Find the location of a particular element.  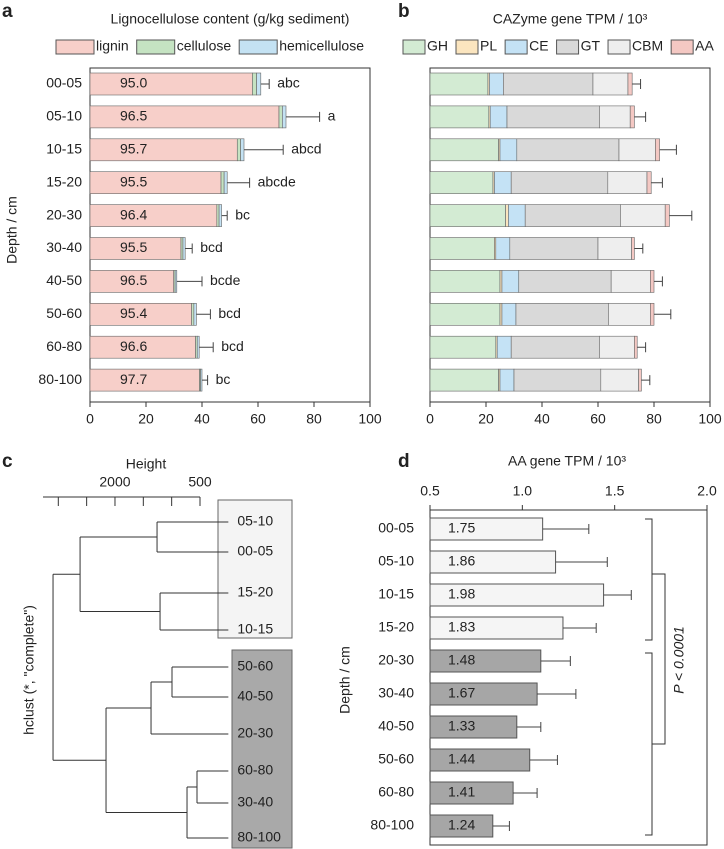

x-tick-label: 0 is located at coordinates (90, 419).